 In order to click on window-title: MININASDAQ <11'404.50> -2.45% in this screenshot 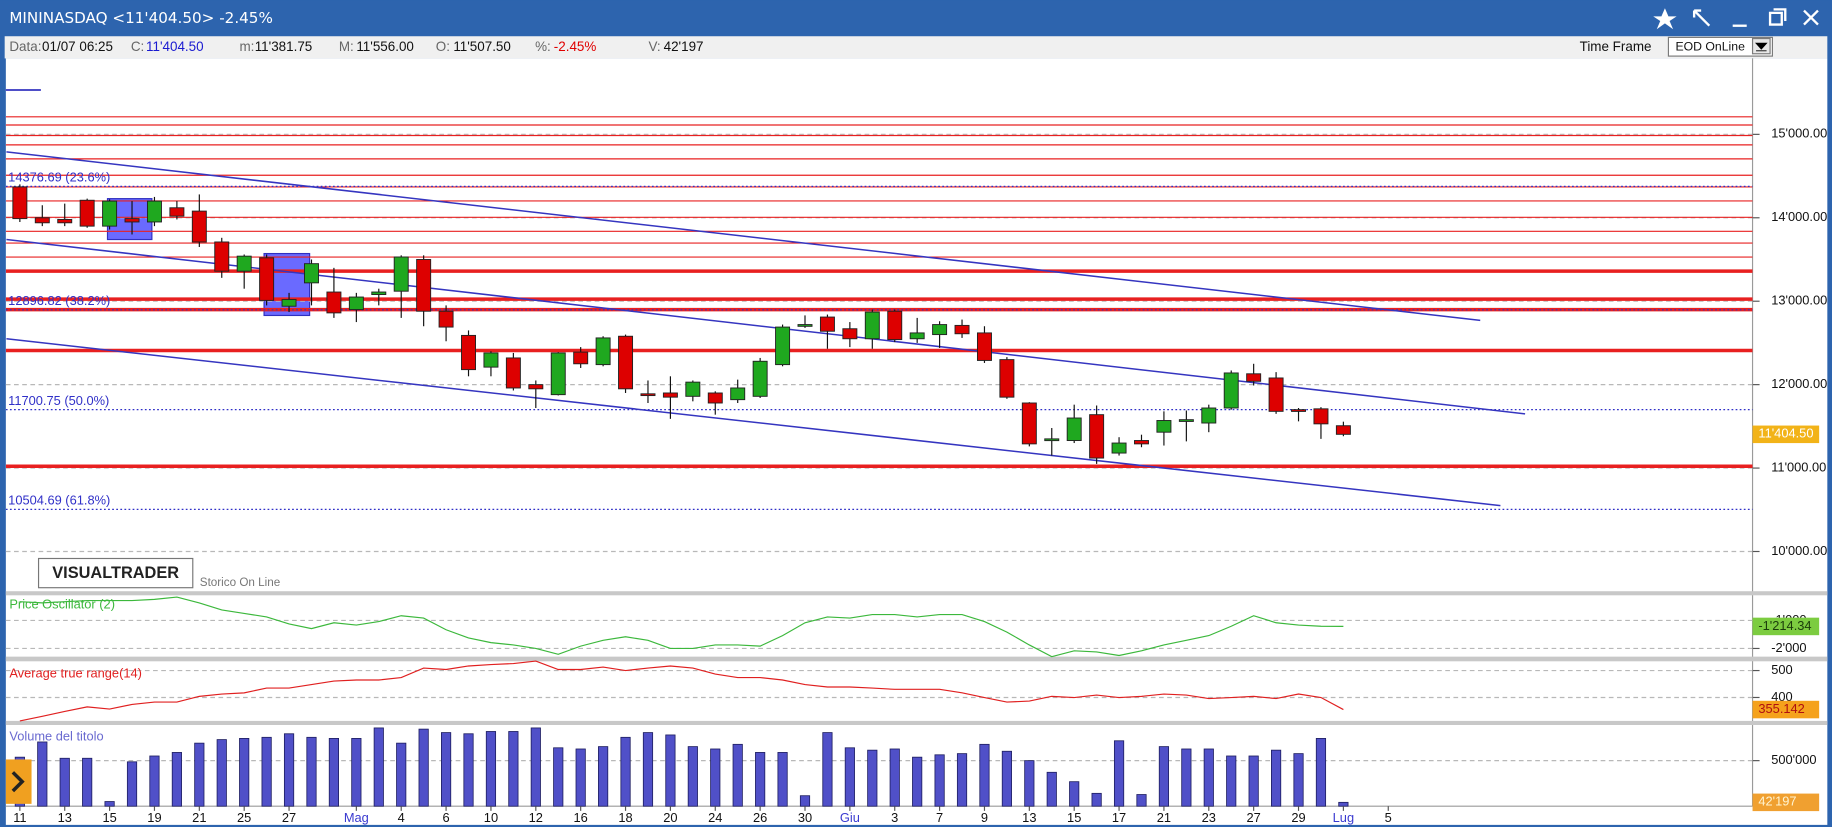, I will do `click(141, 18)`.